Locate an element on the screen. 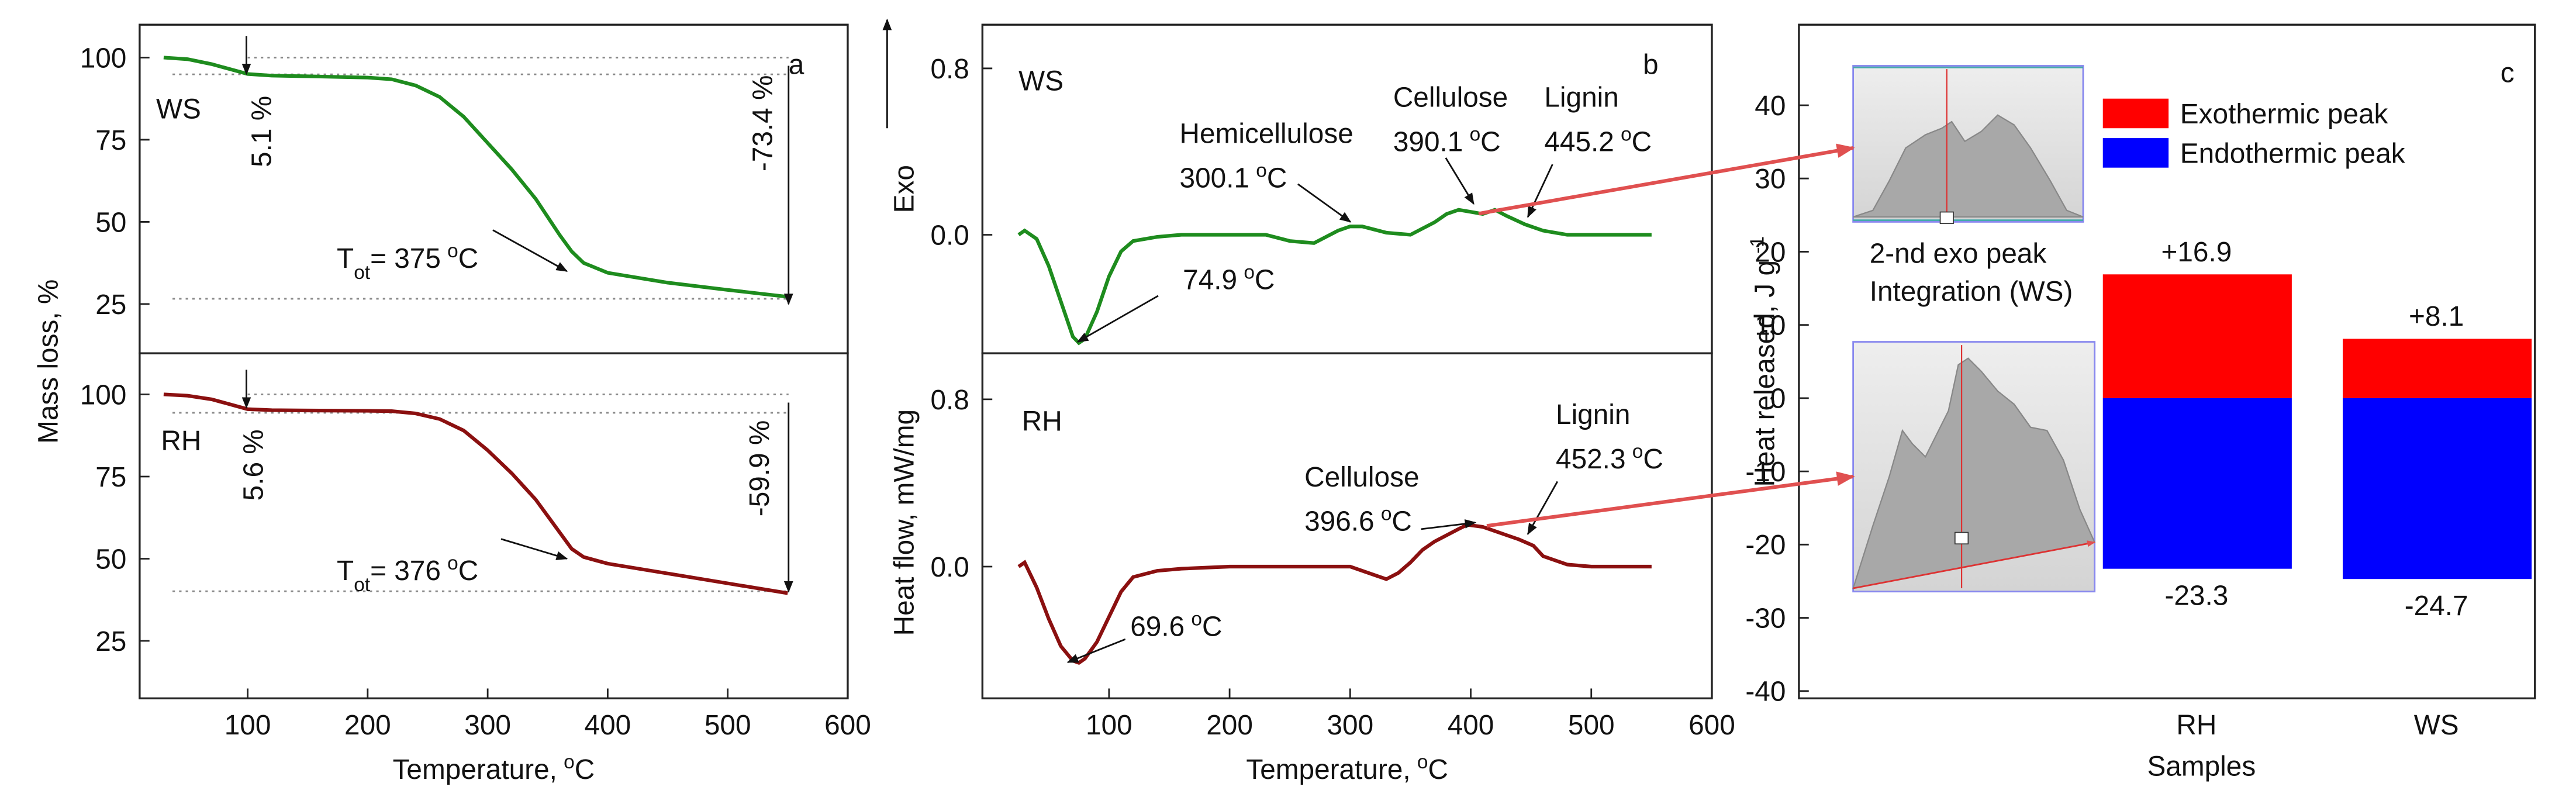 The width and height of the screenshot is (2576, 797). onset-label-part: o is located at coordinates (453, 563).